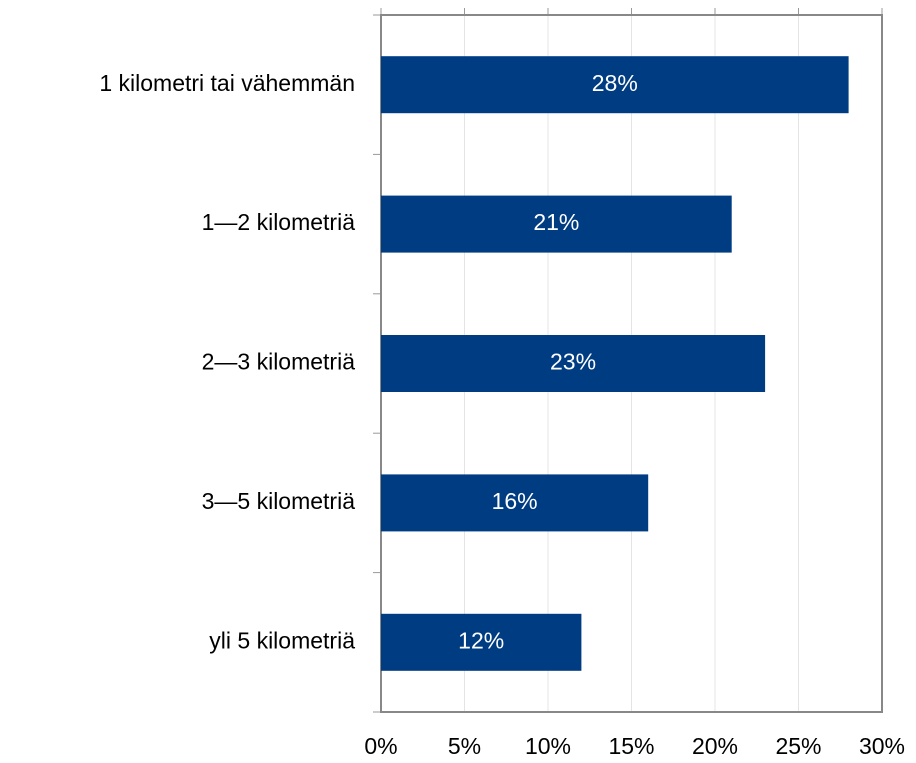 The image size is (916, 763). Describe the element at coordinates (279, 362) in the screenshot. I see `y-tick-label: 2—3 kilometriä` at that location.